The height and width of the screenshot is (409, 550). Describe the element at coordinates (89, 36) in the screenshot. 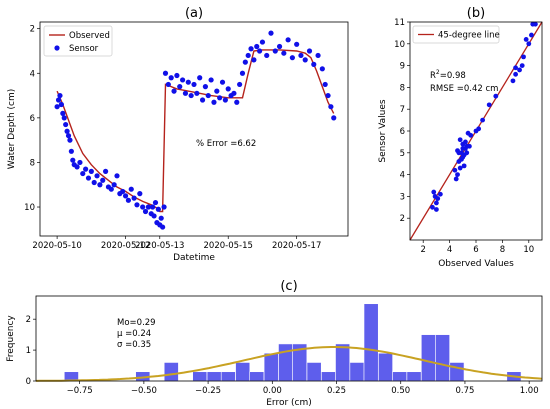

I see `legend-observed-label: Observed` at that location.